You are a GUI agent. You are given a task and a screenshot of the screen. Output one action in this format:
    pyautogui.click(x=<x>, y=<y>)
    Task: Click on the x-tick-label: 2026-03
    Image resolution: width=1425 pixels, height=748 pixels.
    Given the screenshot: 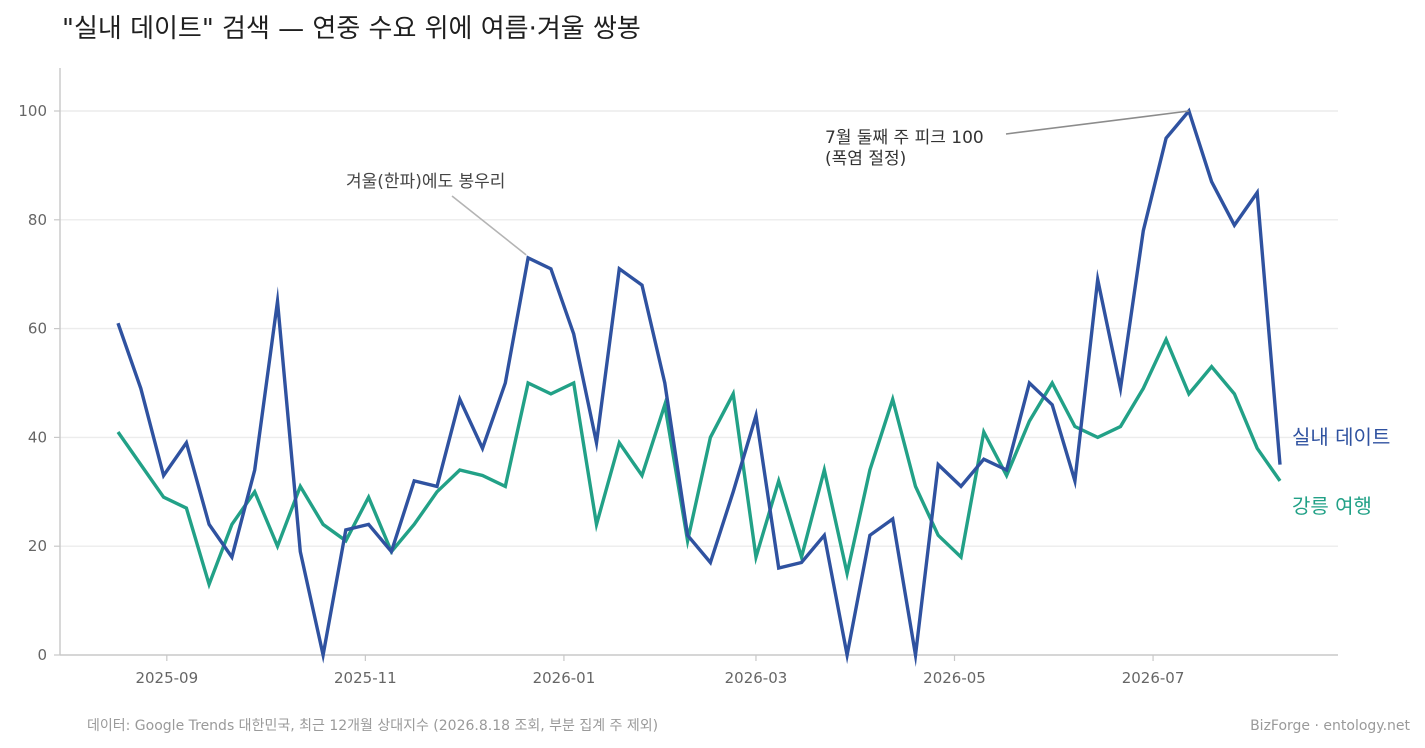 What is the action you would take?
    pyautogui.click(x=756, y=678)
    